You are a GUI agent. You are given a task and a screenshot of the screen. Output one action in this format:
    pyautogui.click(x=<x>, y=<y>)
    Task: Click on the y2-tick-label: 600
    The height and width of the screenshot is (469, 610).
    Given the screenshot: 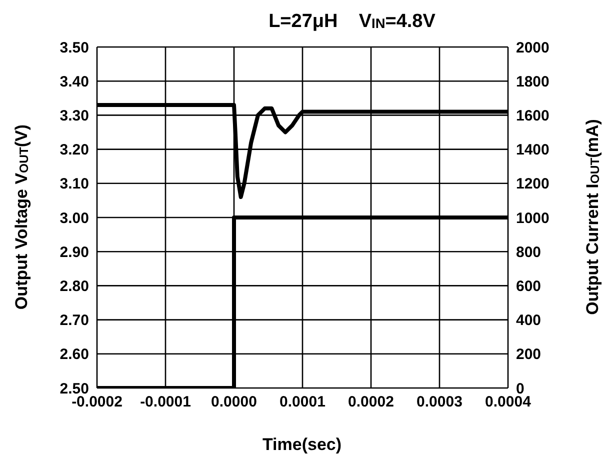 What is the action you would take?
    pyautogui.click(x=529, y=287)
    